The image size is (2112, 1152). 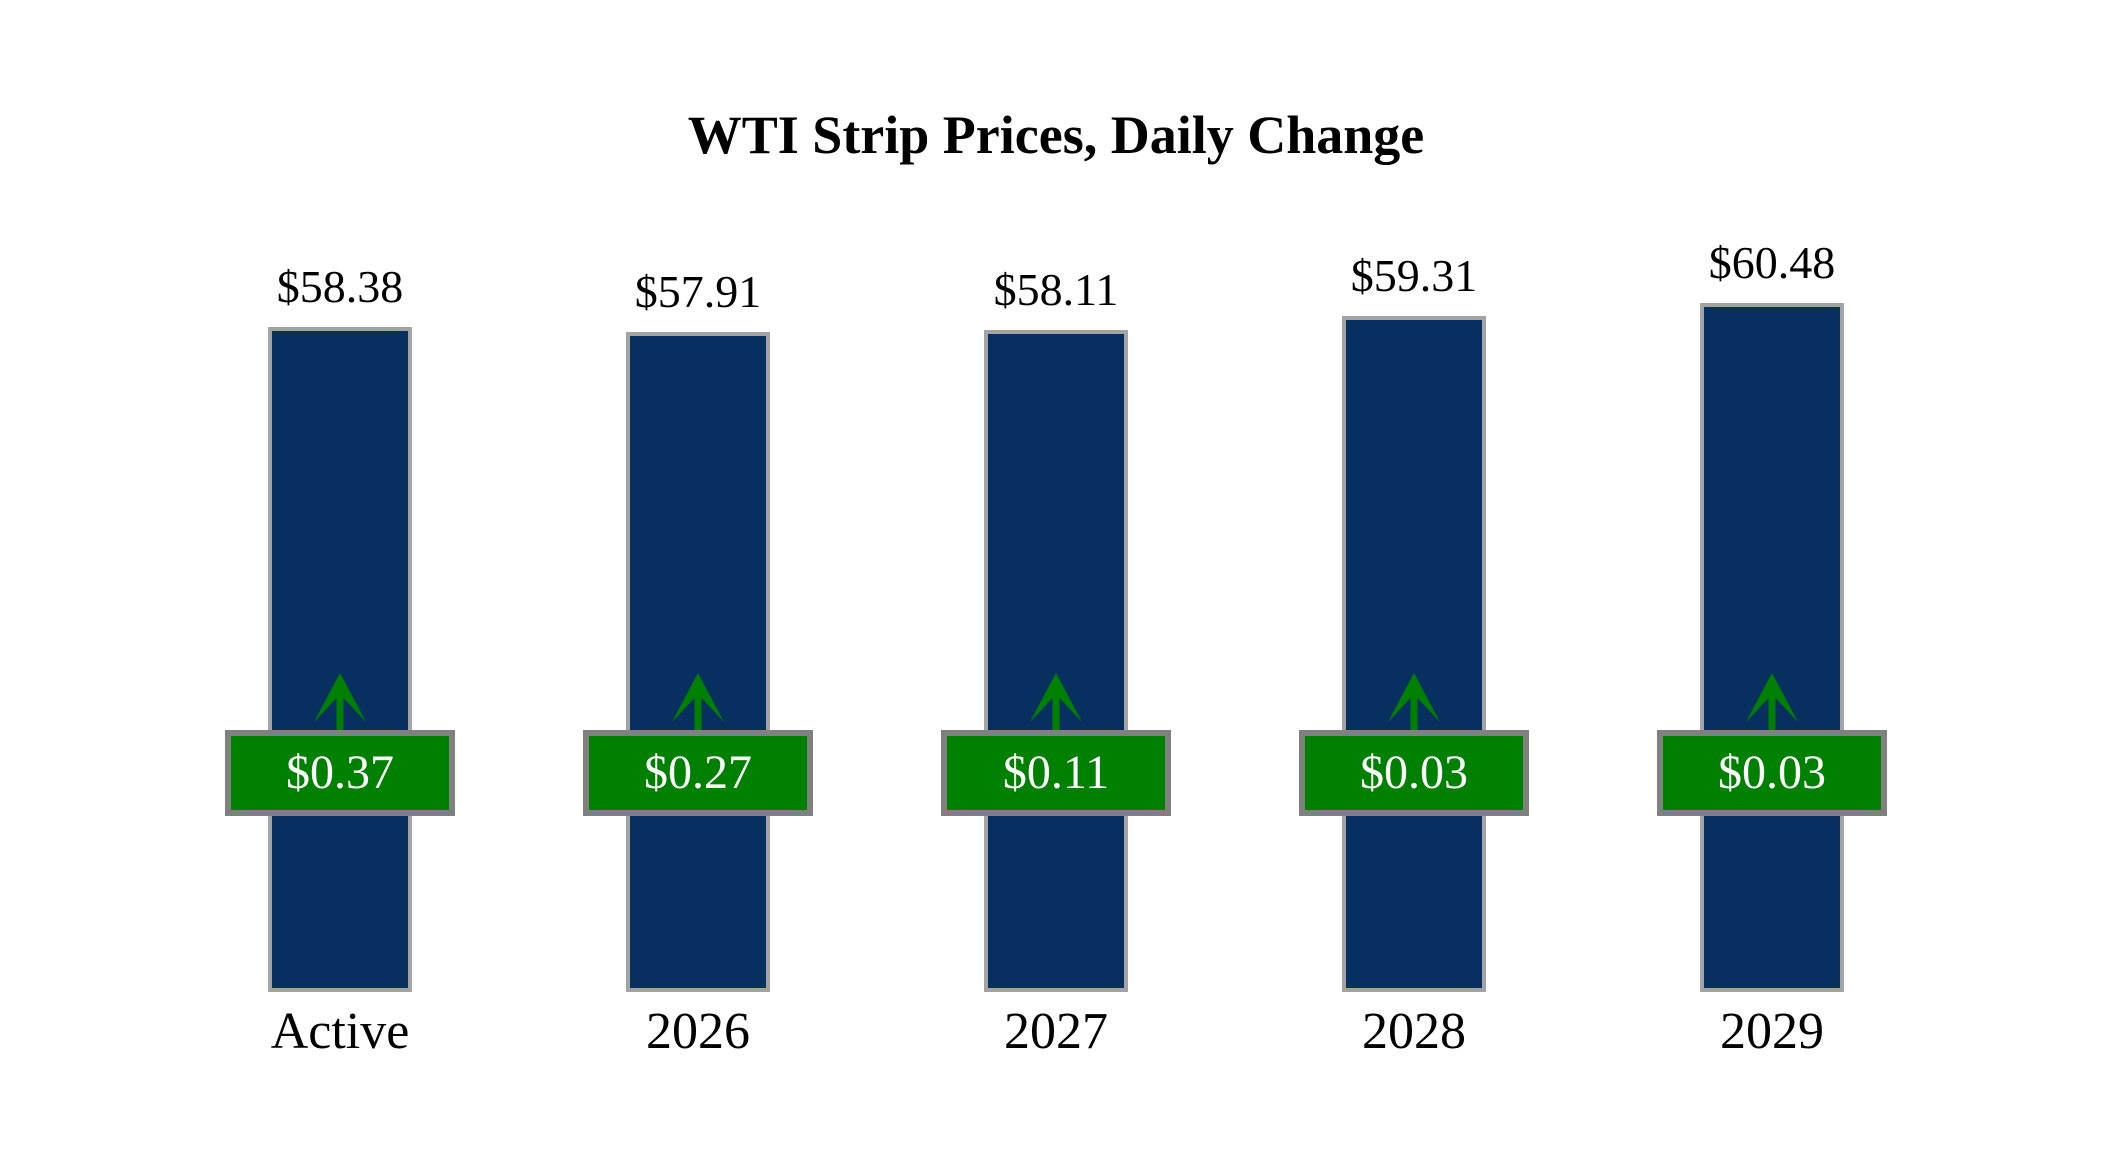 I want to click on price-label: $59.31, so click(x=1414, y=275).